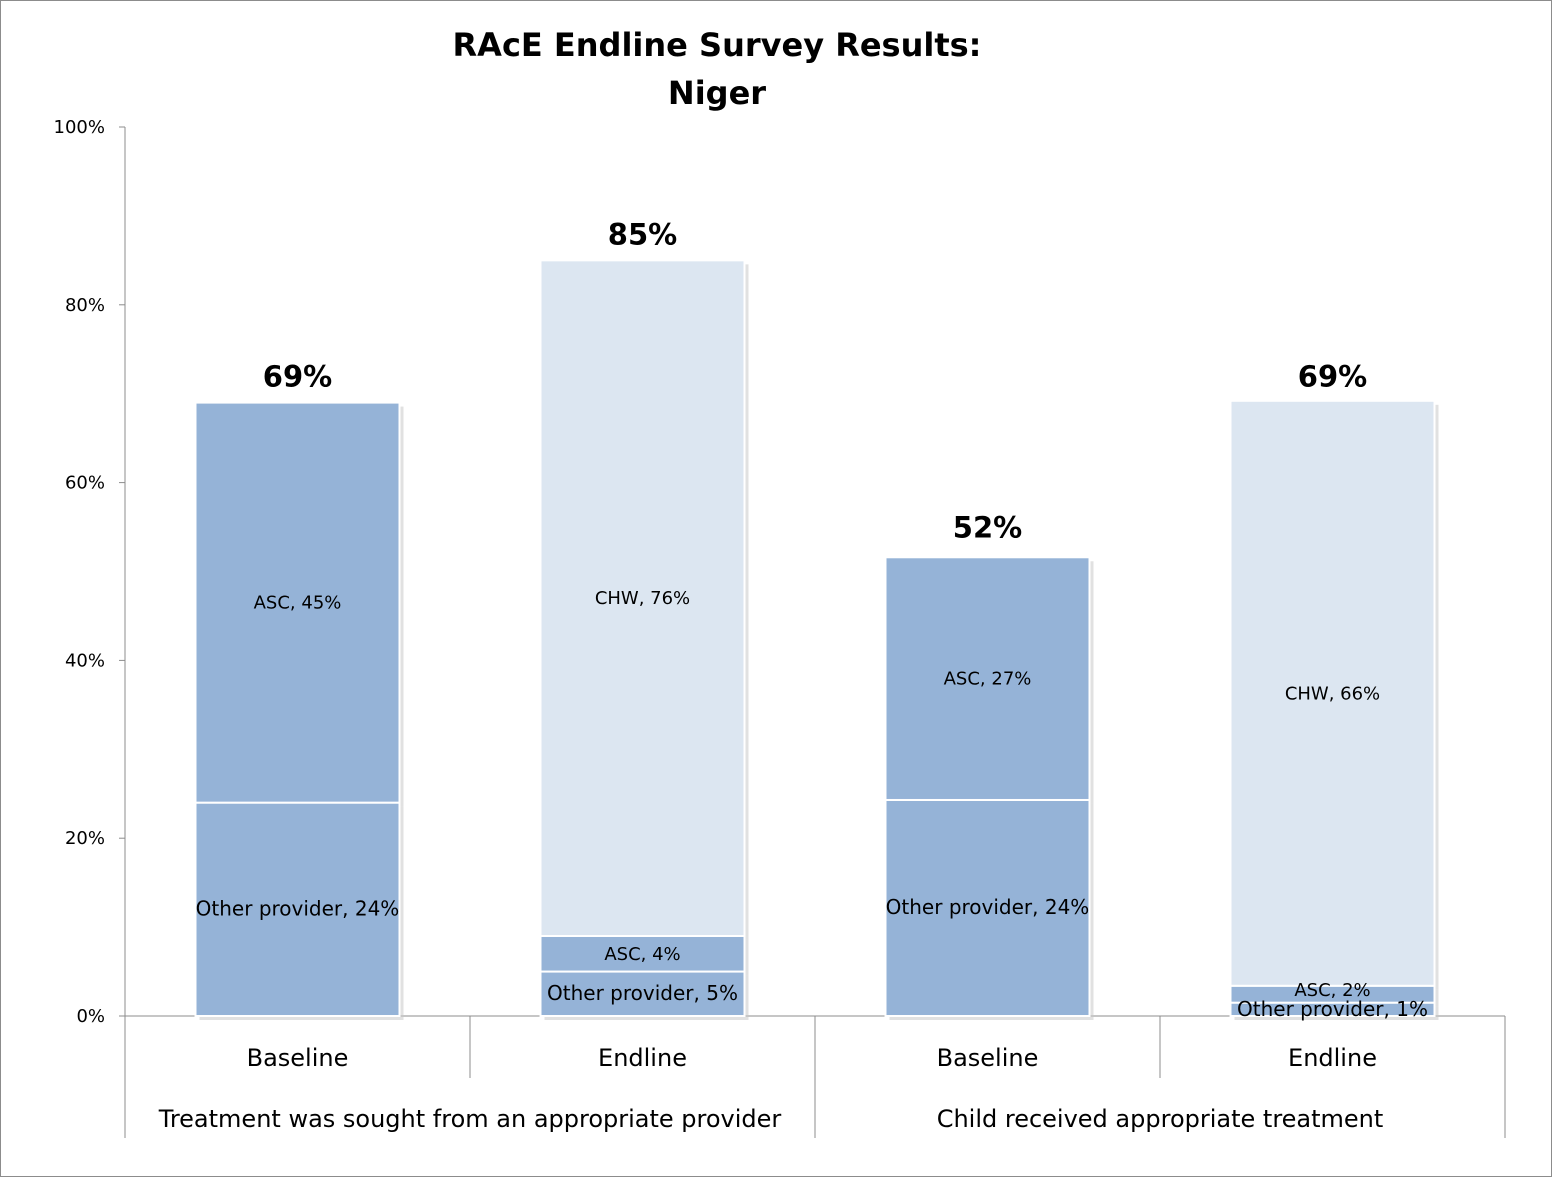  I want to click on segment-label: Other provider, 5%, so click(642, 993).